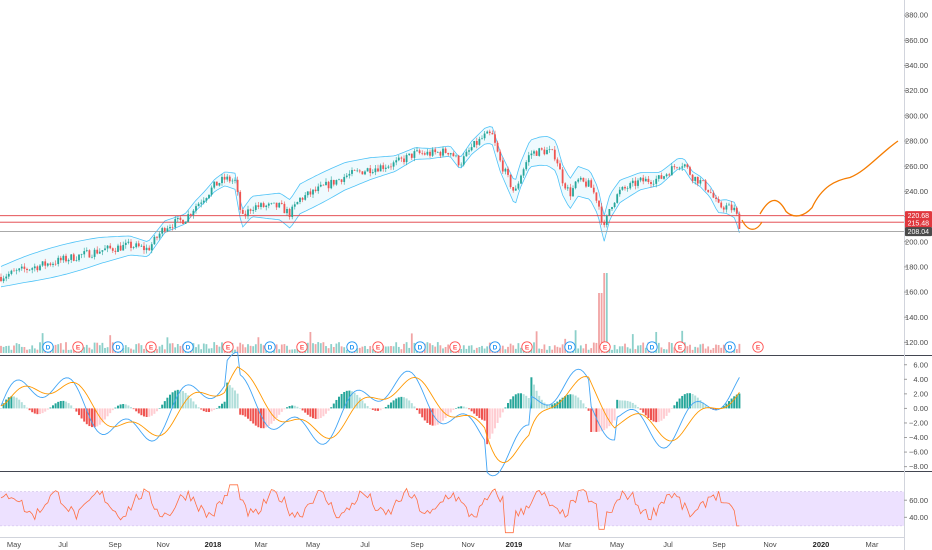 The width and height of the screenshot is (932, 550). Describe the element at coordinates (916, 509) in the screenshot. I see `rsi-axis: 60.00 40.00` at that location.